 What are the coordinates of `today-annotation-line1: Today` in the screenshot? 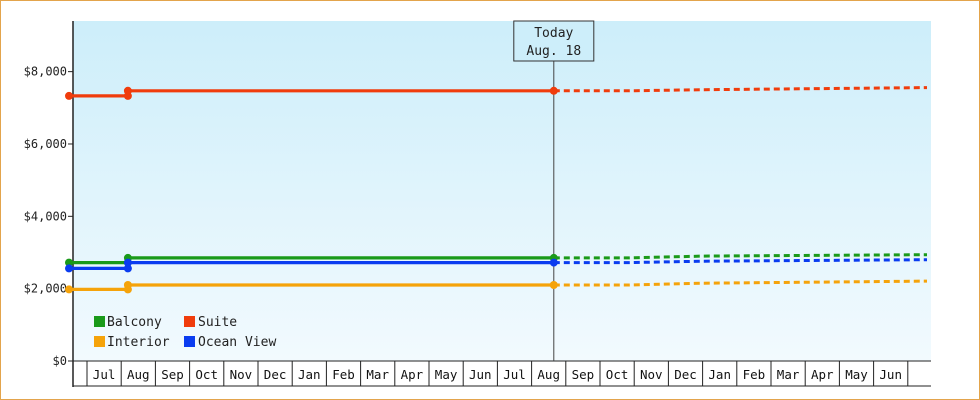 It's located at (553, 33).